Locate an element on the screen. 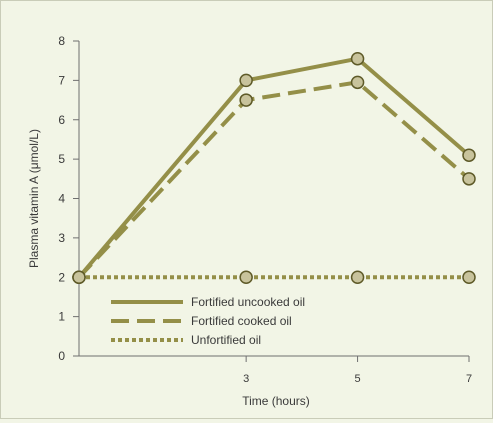 The height and width of the screenshot is (423, 493). y-tick-label: 0 is located at coordinates (61, 356).